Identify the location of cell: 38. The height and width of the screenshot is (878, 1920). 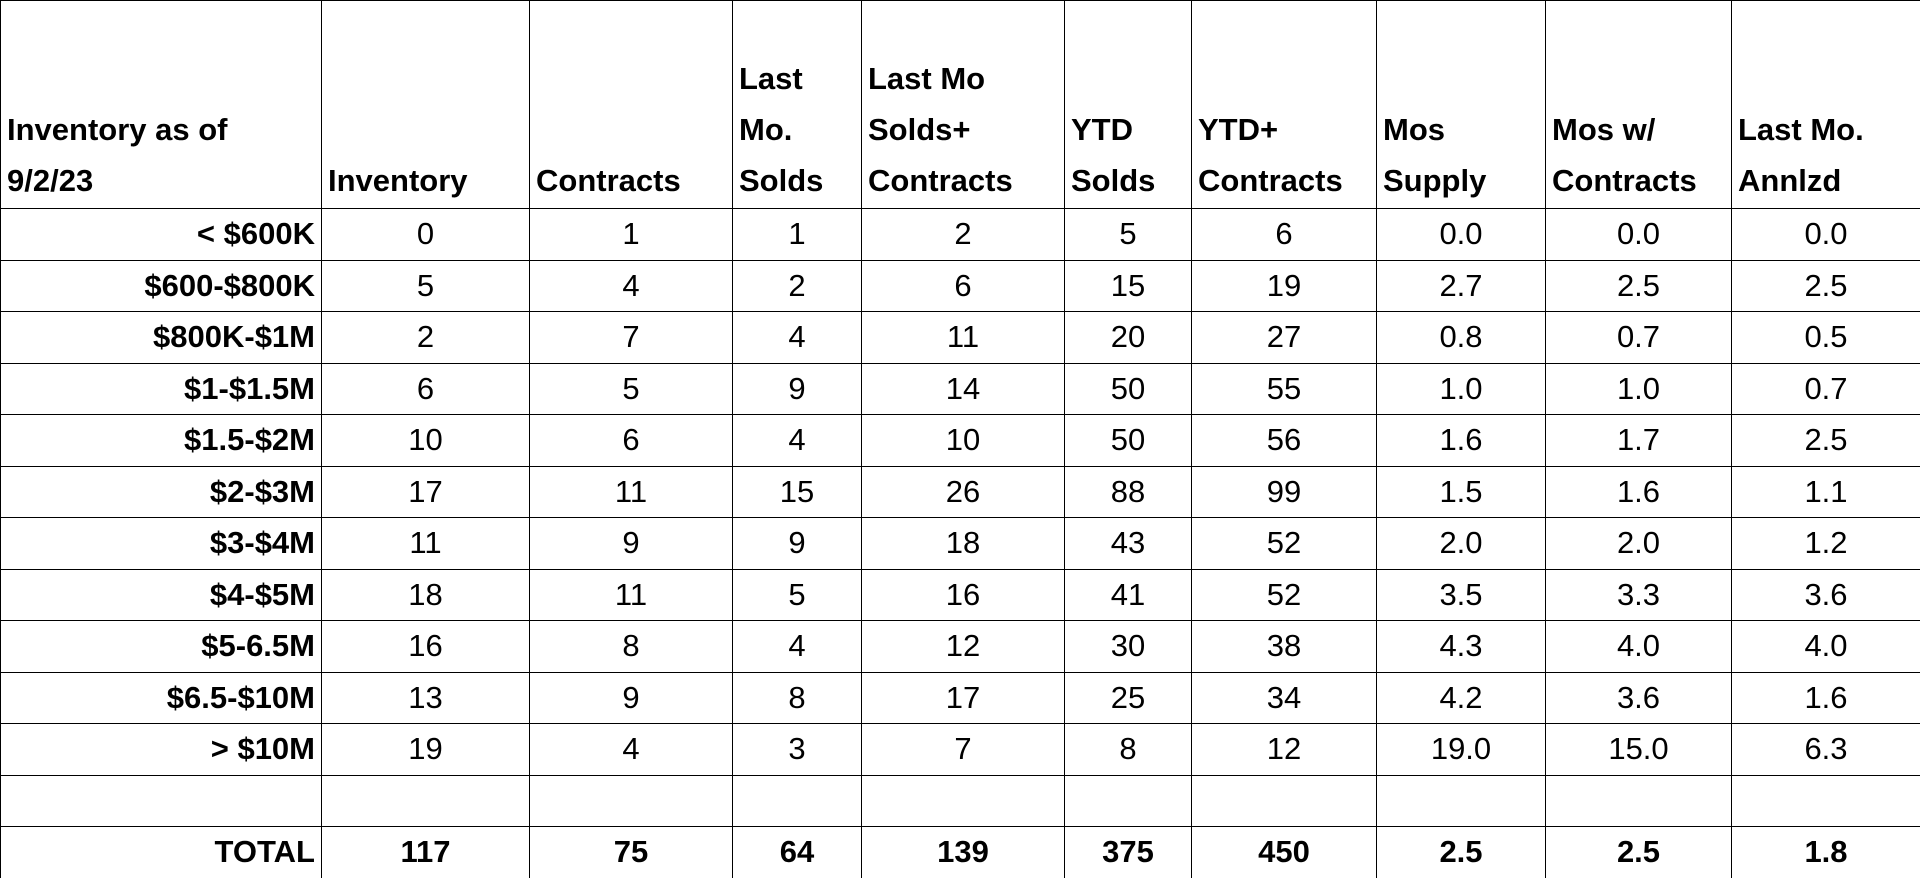
(1284, 646).